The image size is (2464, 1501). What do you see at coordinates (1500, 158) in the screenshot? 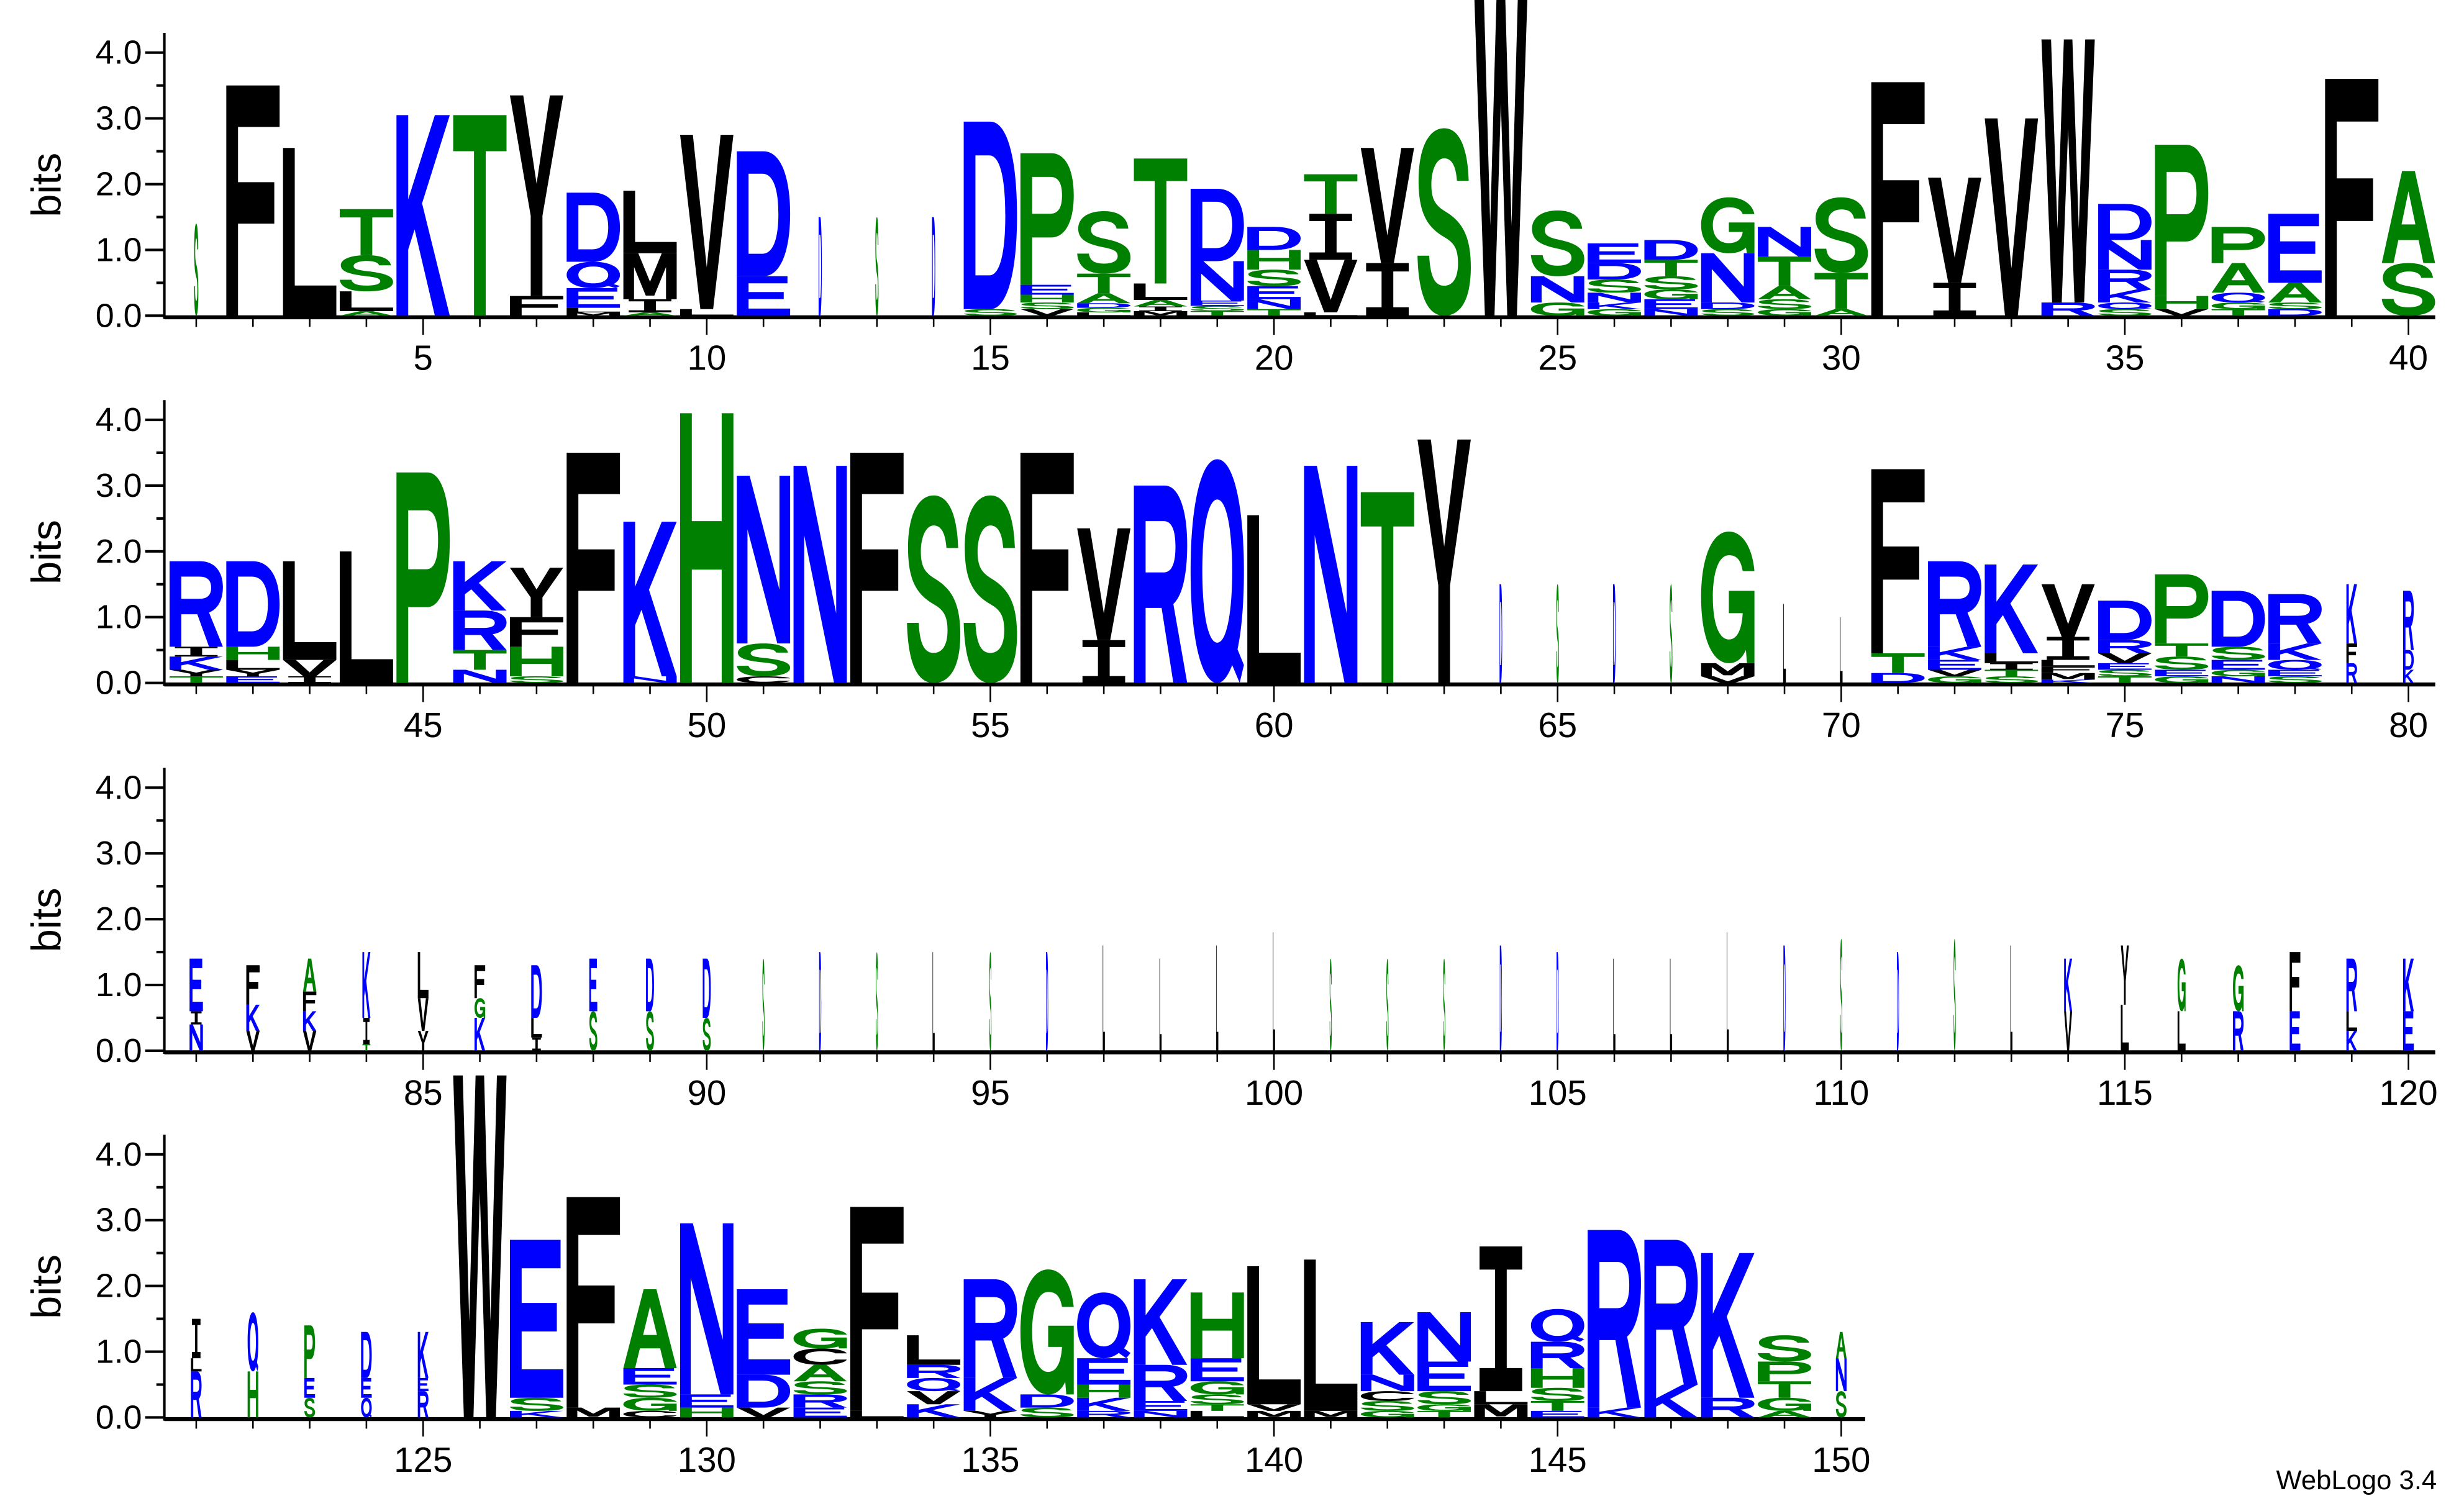
I see `logo-letter-W` at bounding box center [1500, 158].